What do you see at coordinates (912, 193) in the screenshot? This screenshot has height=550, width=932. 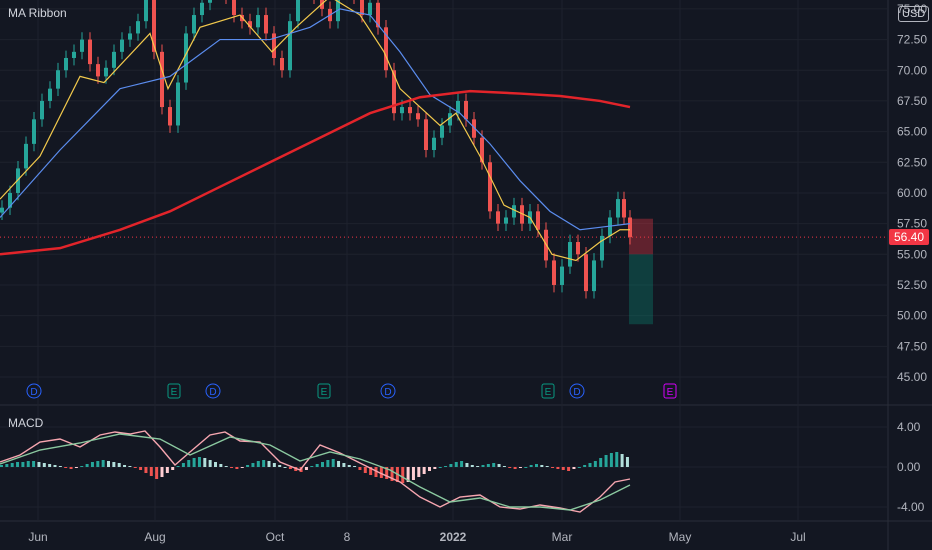 I see `y-tick-label: 60.00` at bounding box center [912, 193].